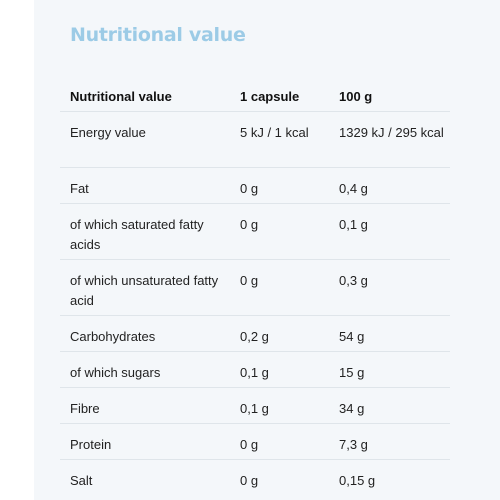  I want to click on header-per-capsule: 1 capsule, so click(270, 96).